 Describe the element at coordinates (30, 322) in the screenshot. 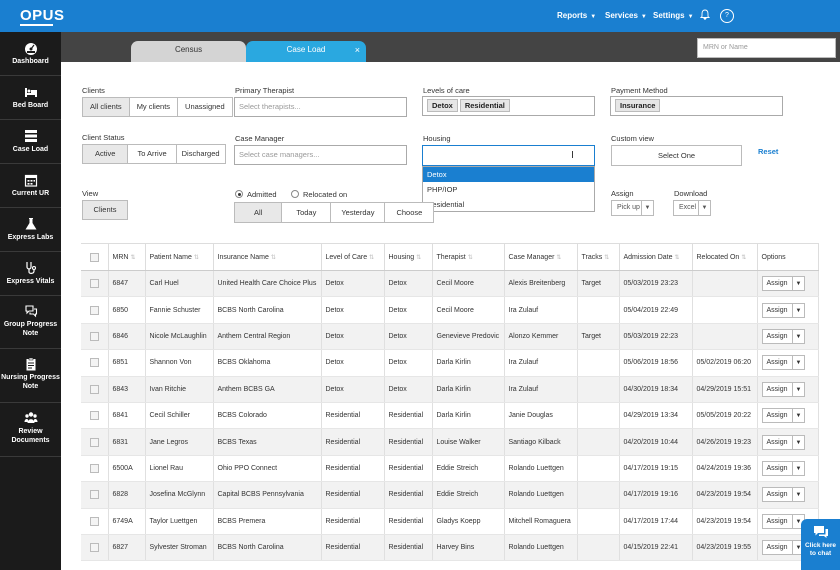

I see `sidebar-item-group-progress-note: Group Progress Note` at that location.